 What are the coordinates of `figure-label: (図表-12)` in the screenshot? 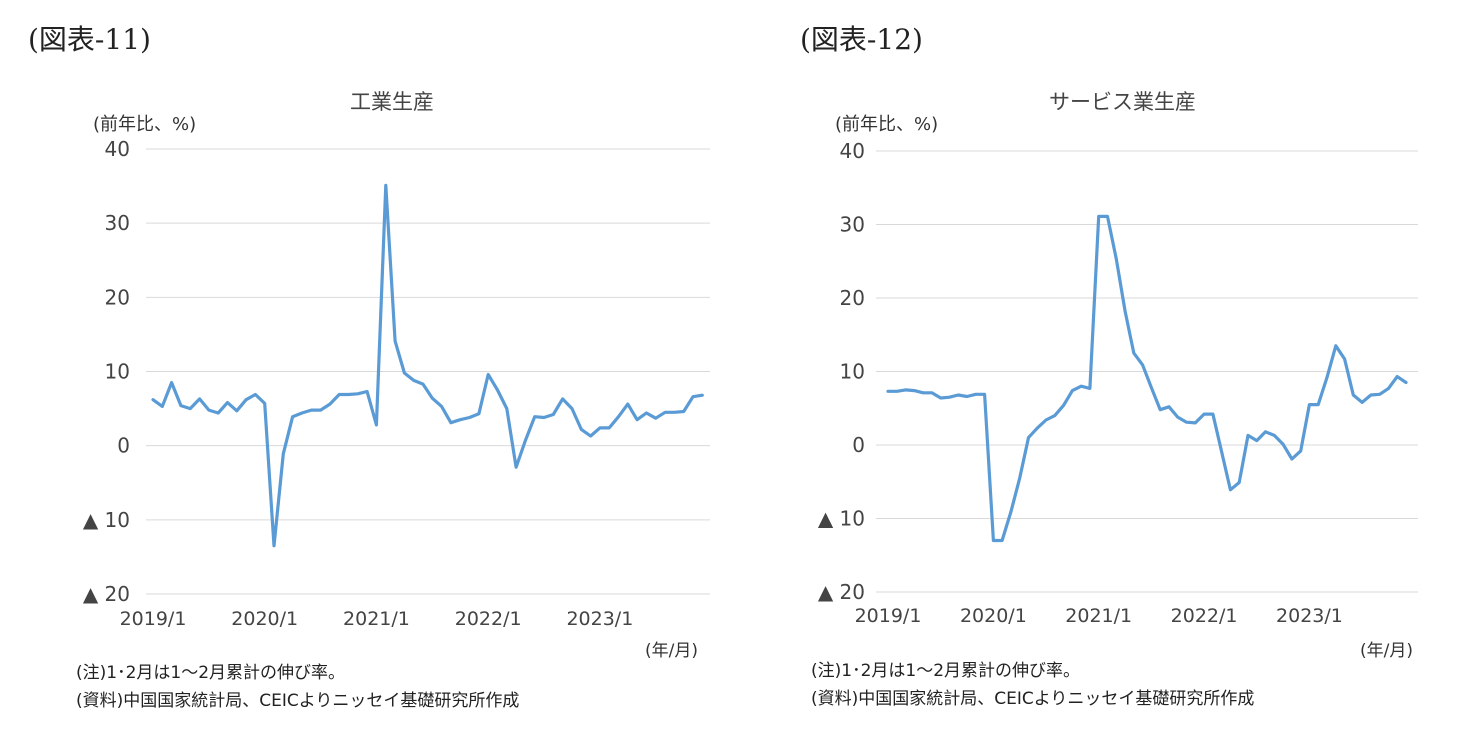 It's located at (861, 39).